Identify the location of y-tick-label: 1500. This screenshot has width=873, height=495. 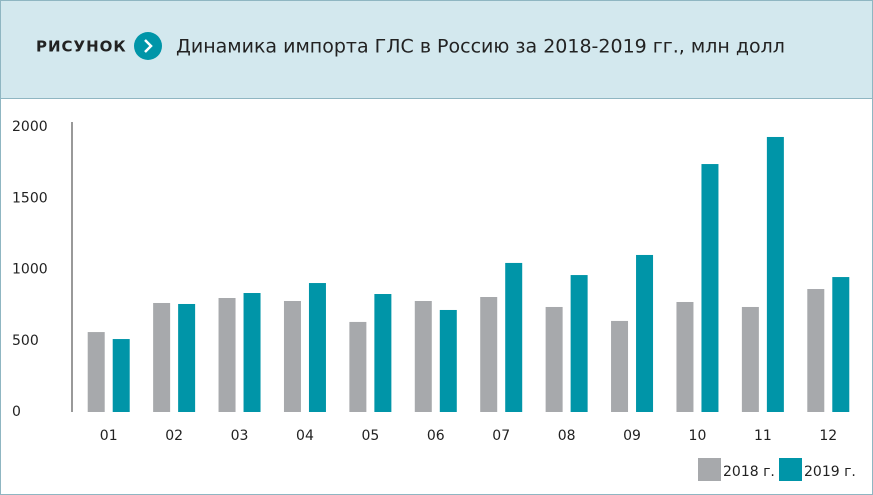
(30, 198).